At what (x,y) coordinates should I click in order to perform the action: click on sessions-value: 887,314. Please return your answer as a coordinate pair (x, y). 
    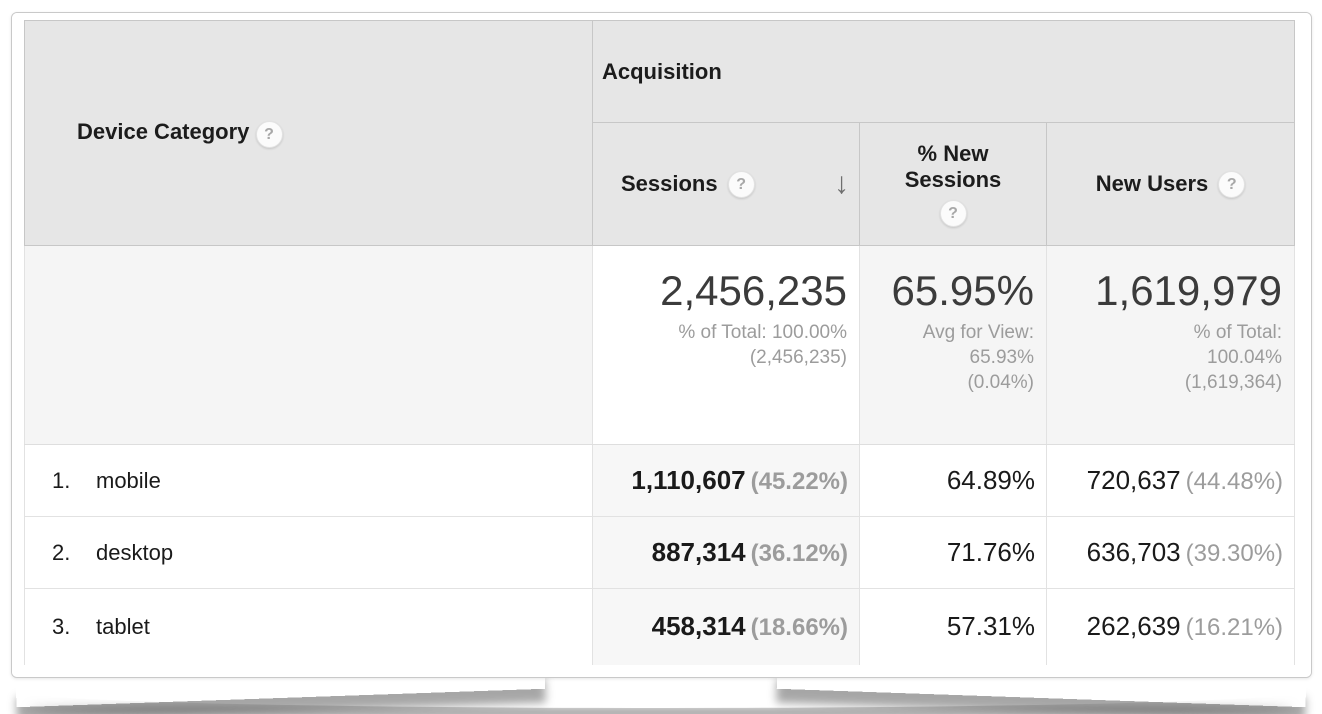
    Looking at the image, I should click on (698, 552).